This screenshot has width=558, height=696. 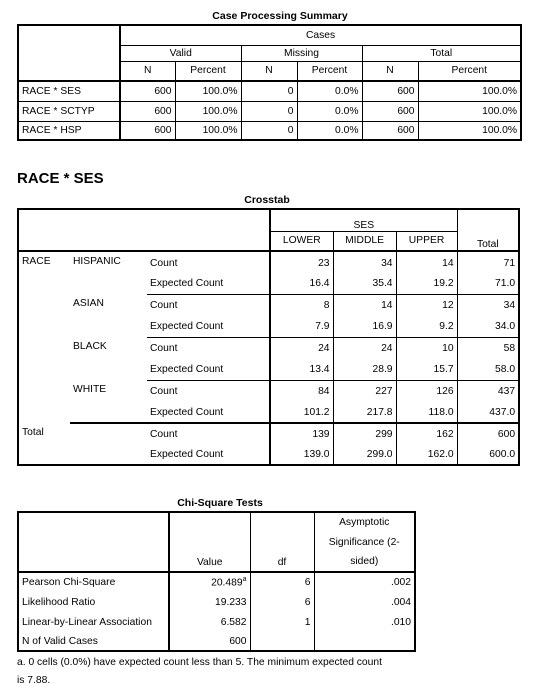 I want to click on cases-header: Cases, so click(x=321, y=35).